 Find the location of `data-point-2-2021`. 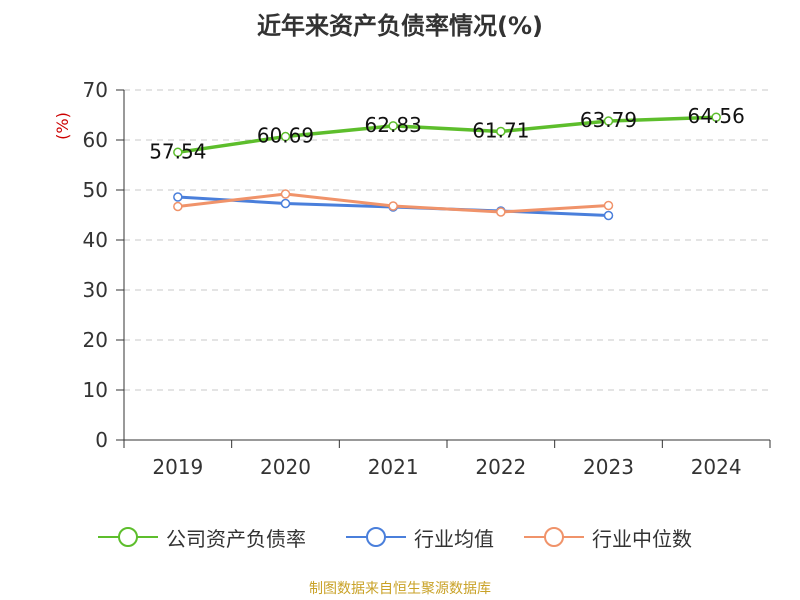

data-point-2-2021 is located at coordinates (393, 206).